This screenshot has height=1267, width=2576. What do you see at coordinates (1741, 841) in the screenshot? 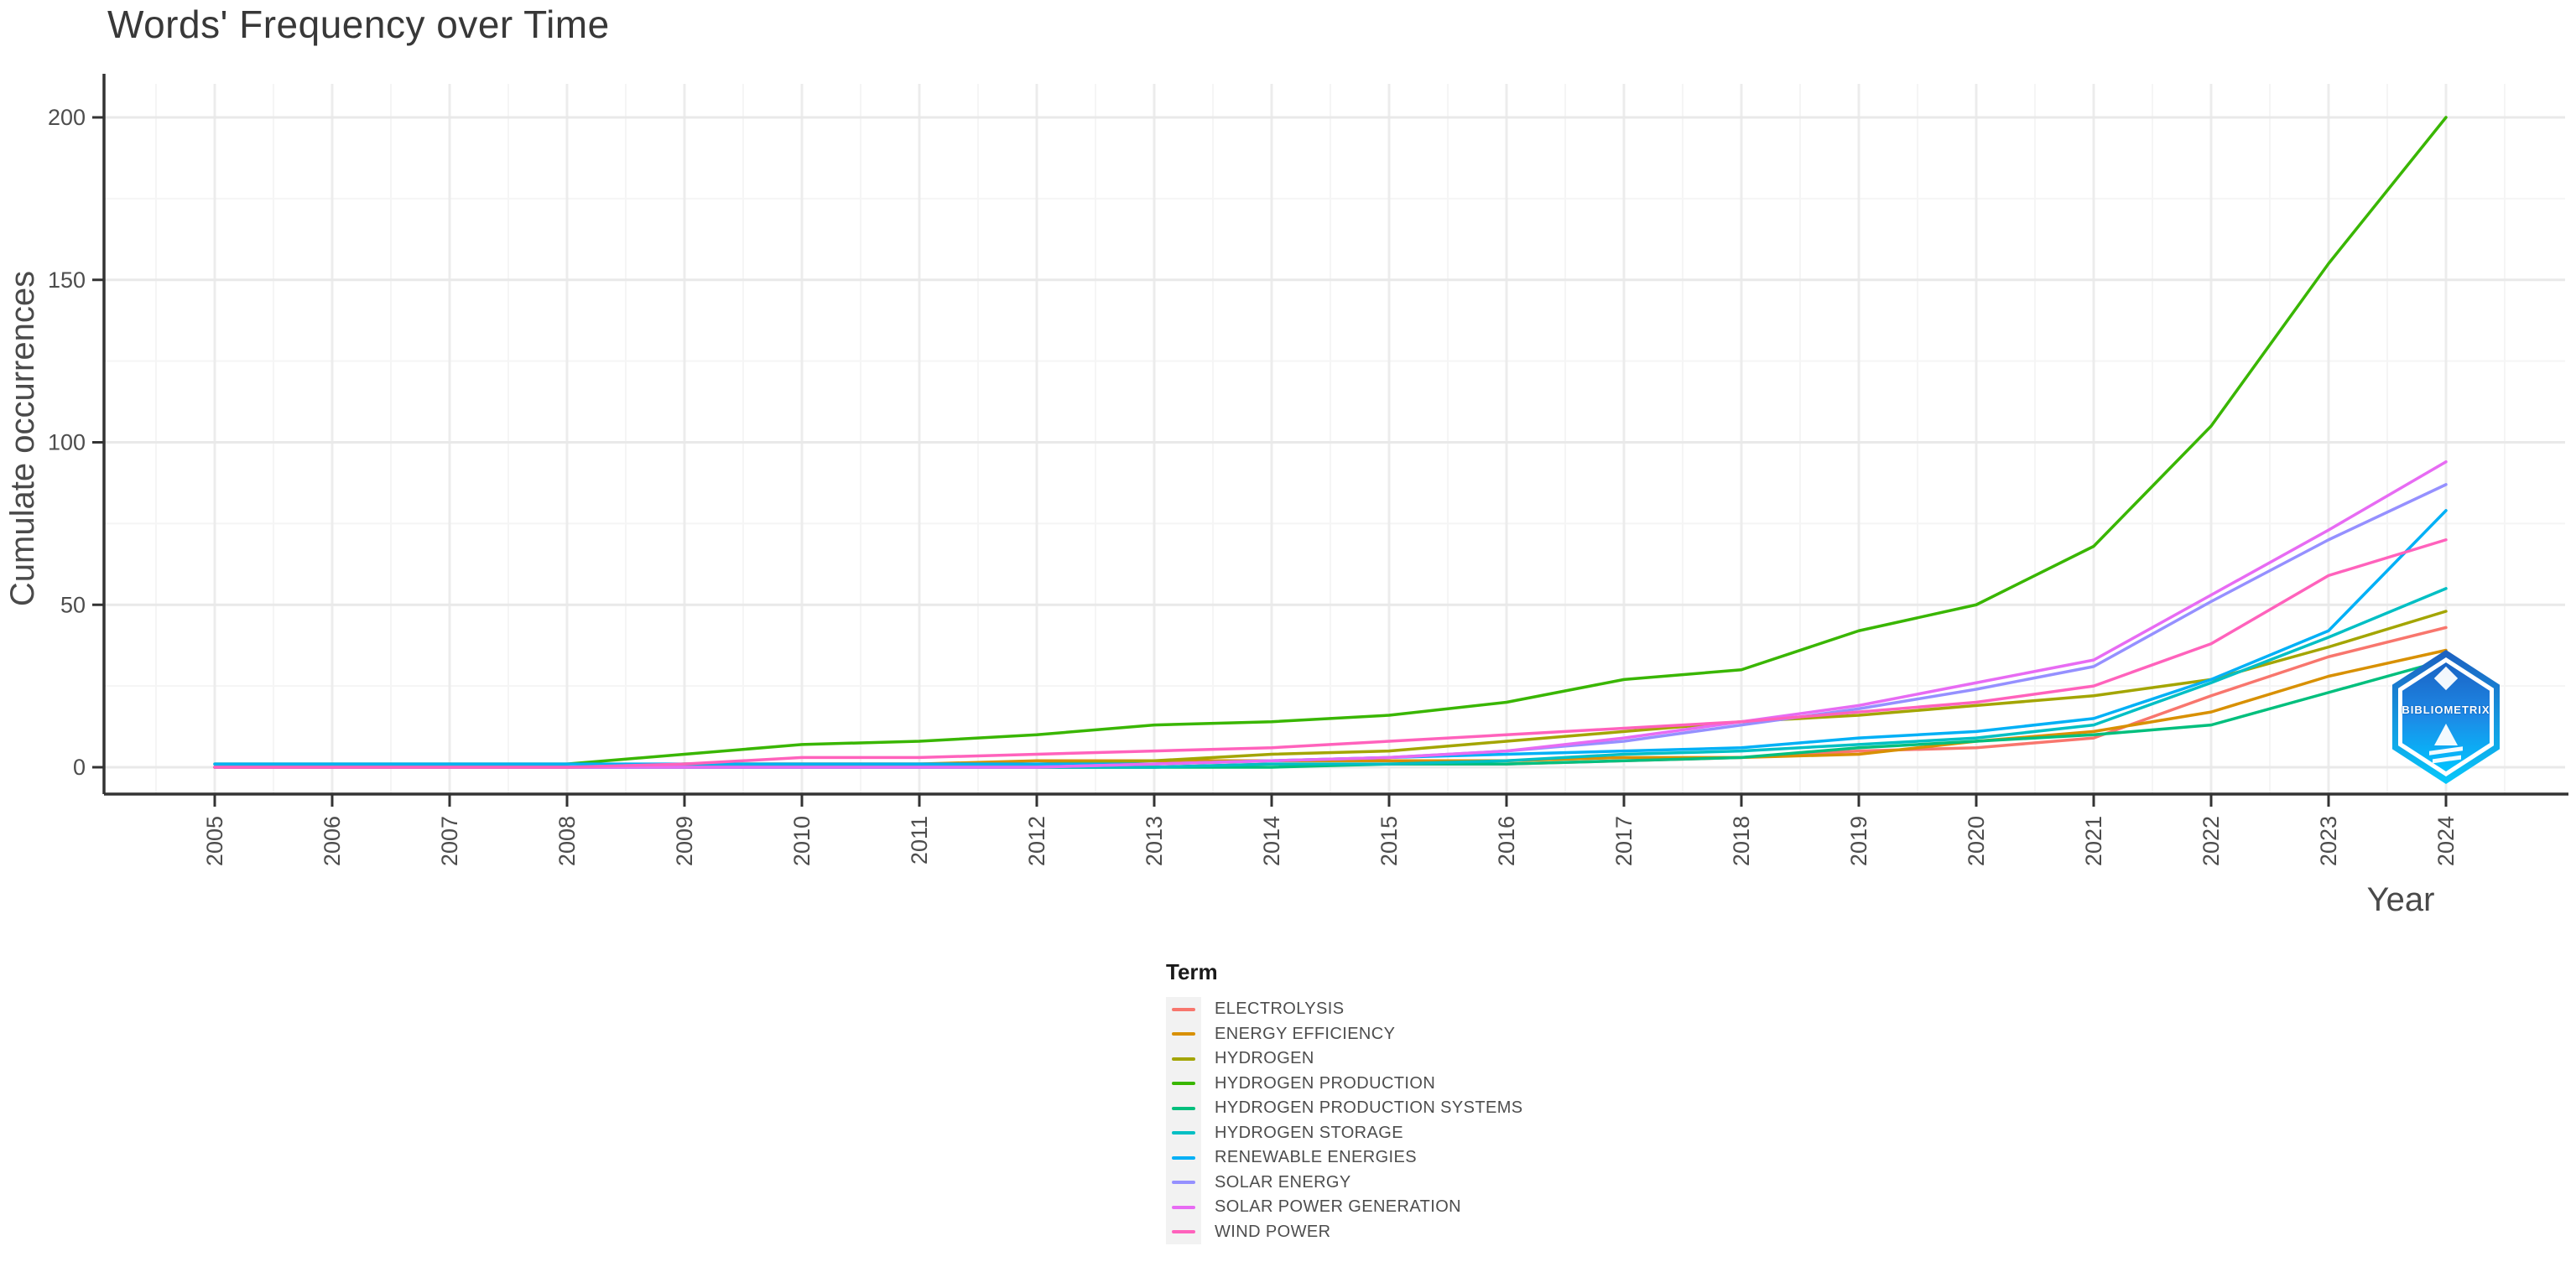
I see `x-tick-label: 2018` at bounding box center [1741, 841].